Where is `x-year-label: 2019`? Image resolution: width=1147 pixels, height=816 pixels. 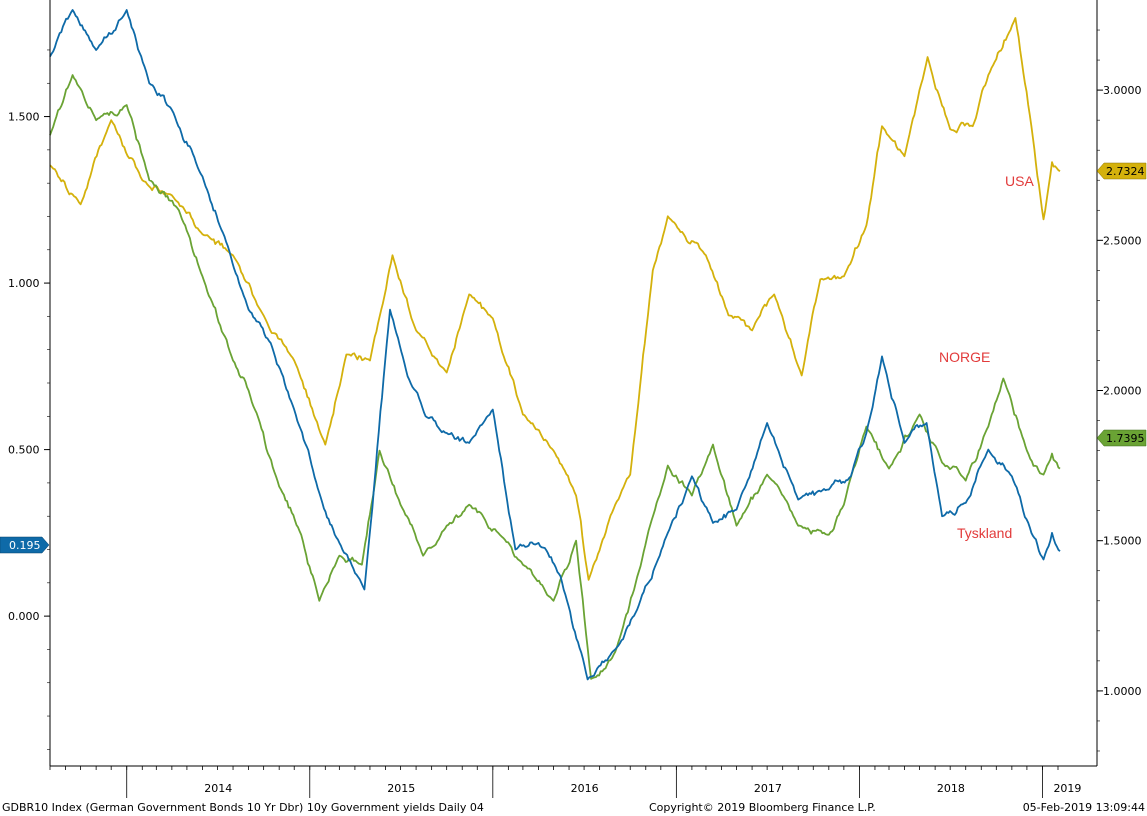
x-year-label: 2019 is located at coordinates (1067, 788).